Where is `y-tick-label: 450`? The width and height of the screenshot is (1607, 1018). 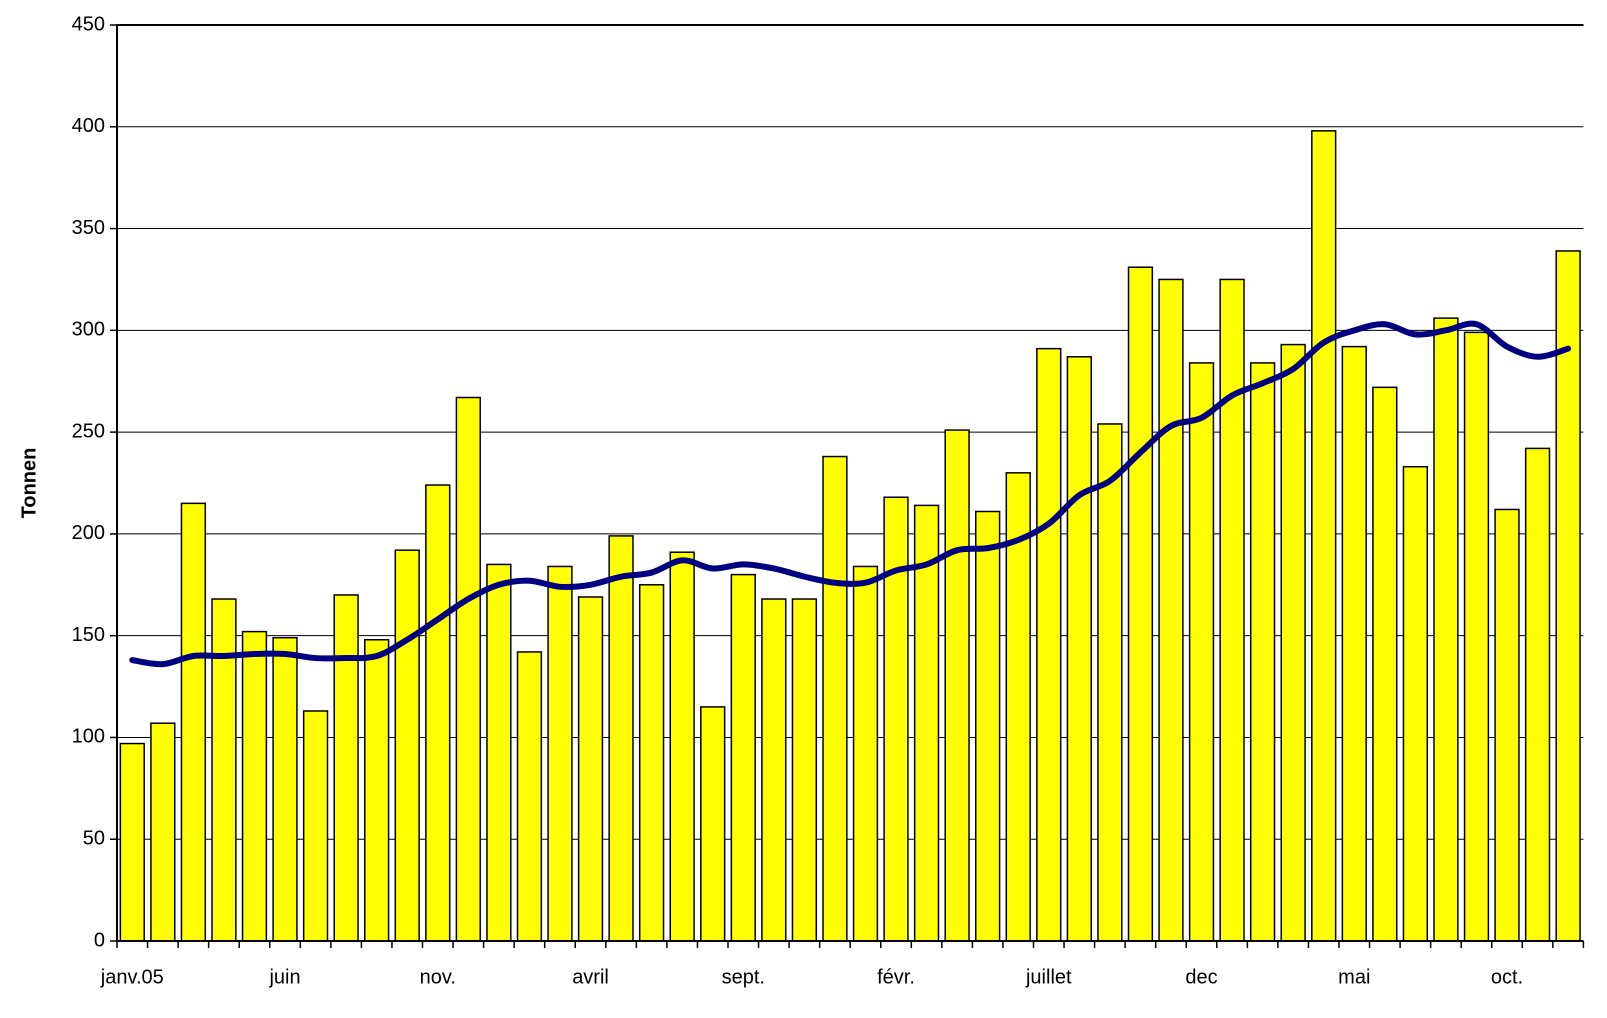
y-tick-label: 450 is located at coordinates (88, 24).